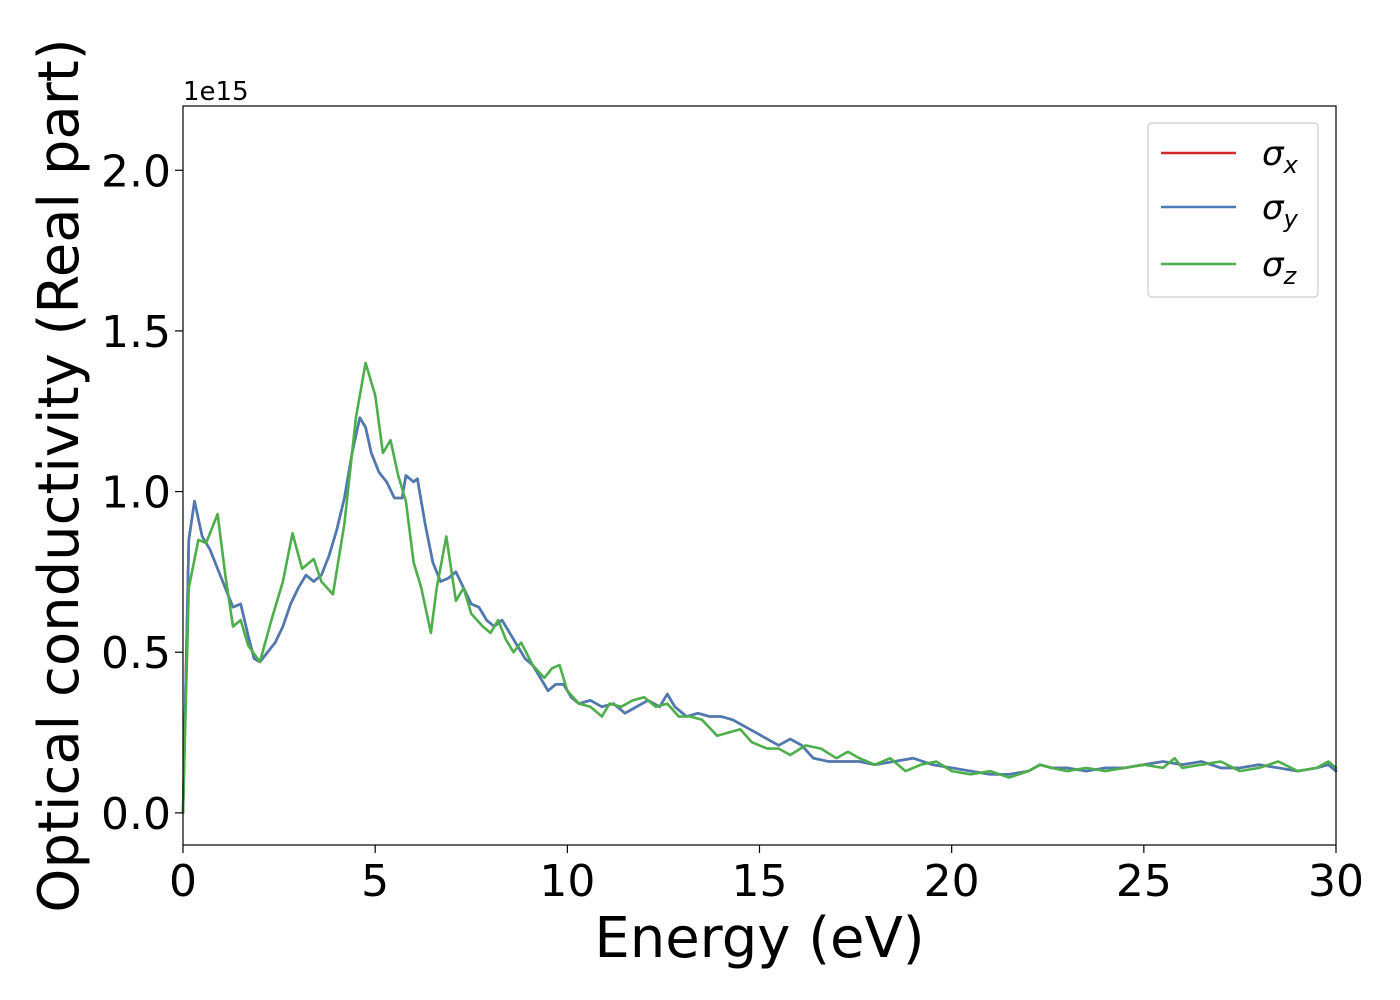 This screenshot has height=1000, width=1400. Describe the element at coordinates (1280, 267) in the screenshot. I see `legend-label-z: σz` at that location.